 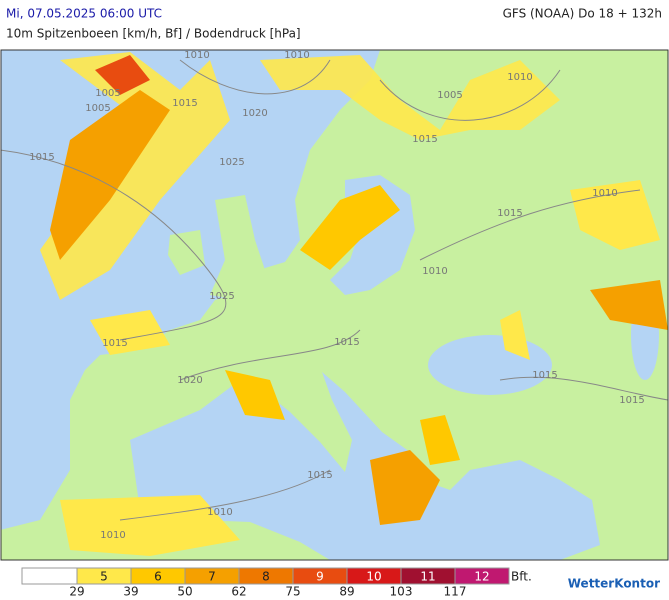 What do you see at coordinates (84, 14) in the screenshot?
I see `datetime: Mi, 07.05.2025 06:00 UTC` at bounding box center [84, 14].